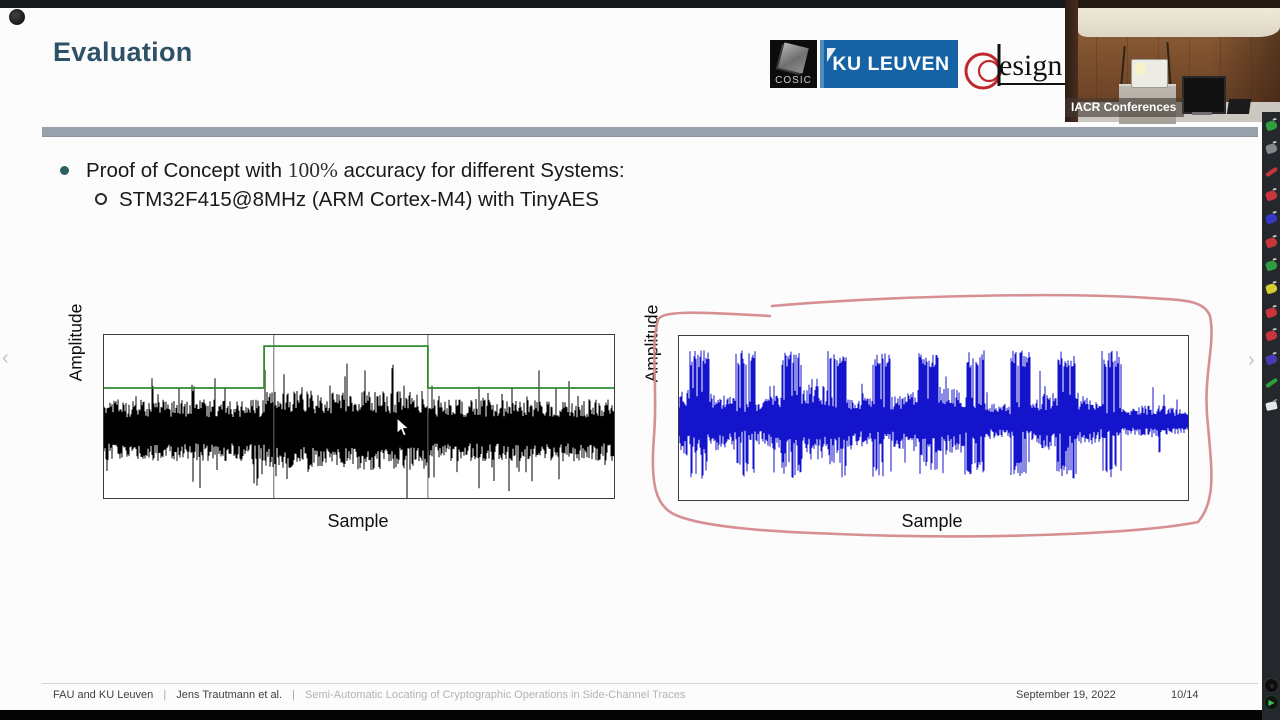 This screenshot has height=720, width=1280. I want to click on right-plot-xlabel: Sample, so click(932, 521).